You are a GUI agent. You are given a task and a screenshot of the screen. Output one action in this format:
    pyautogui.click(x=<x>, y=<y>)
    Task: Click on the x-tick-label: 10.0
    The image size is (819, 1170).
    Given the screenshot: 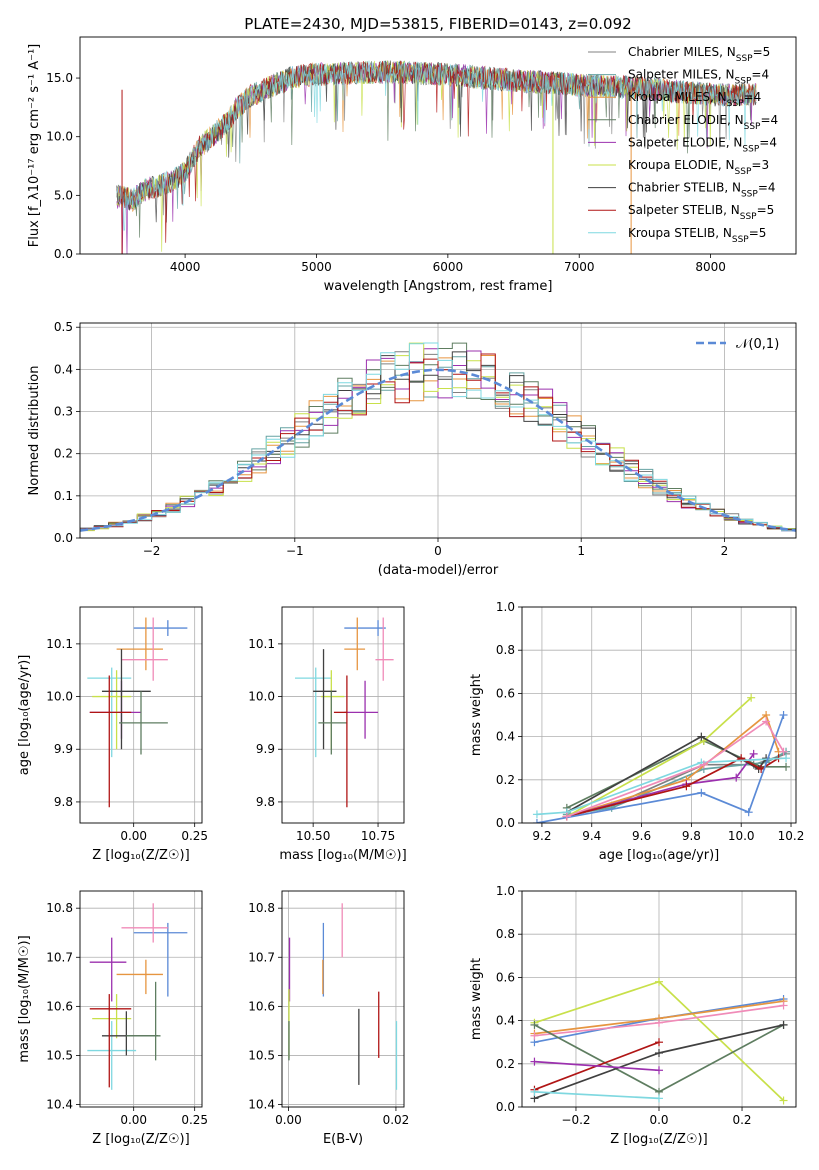 What is the action you would take?
    pyautogui.click(x=741, y=836)
    